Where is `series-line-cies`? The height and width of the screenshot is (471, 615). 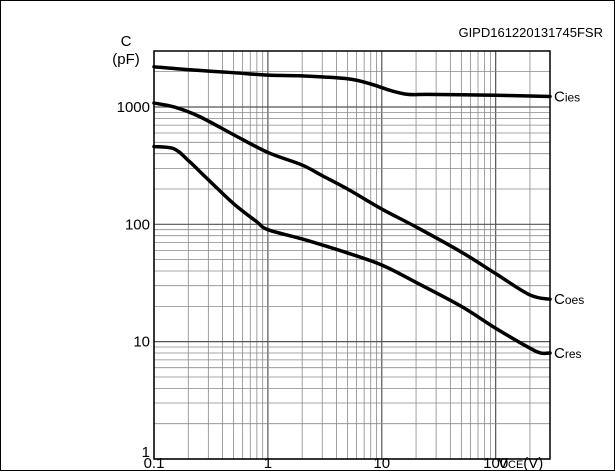
series-line-cies is located at coordinates (352, 82).